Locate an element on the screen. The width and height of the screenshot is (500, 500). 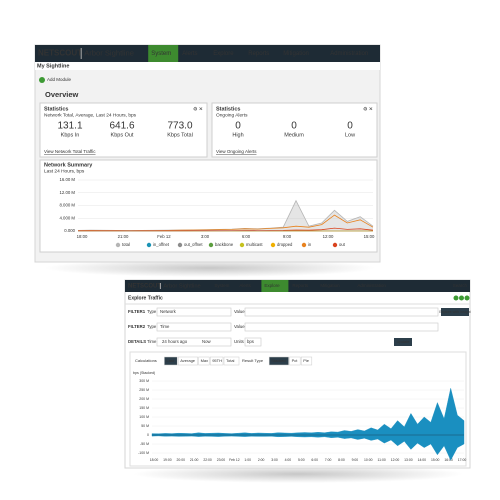
brand: NETSCOUT is located at coordinates (144, 287).